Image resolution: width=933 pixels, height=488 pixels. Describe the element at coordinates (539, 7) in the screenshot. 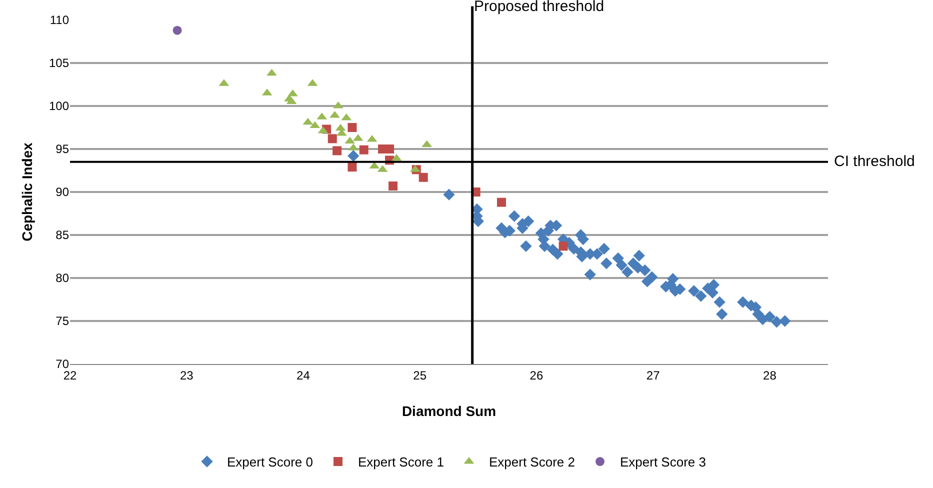

I see `ref-line-label: Proposed threshold` at that location.